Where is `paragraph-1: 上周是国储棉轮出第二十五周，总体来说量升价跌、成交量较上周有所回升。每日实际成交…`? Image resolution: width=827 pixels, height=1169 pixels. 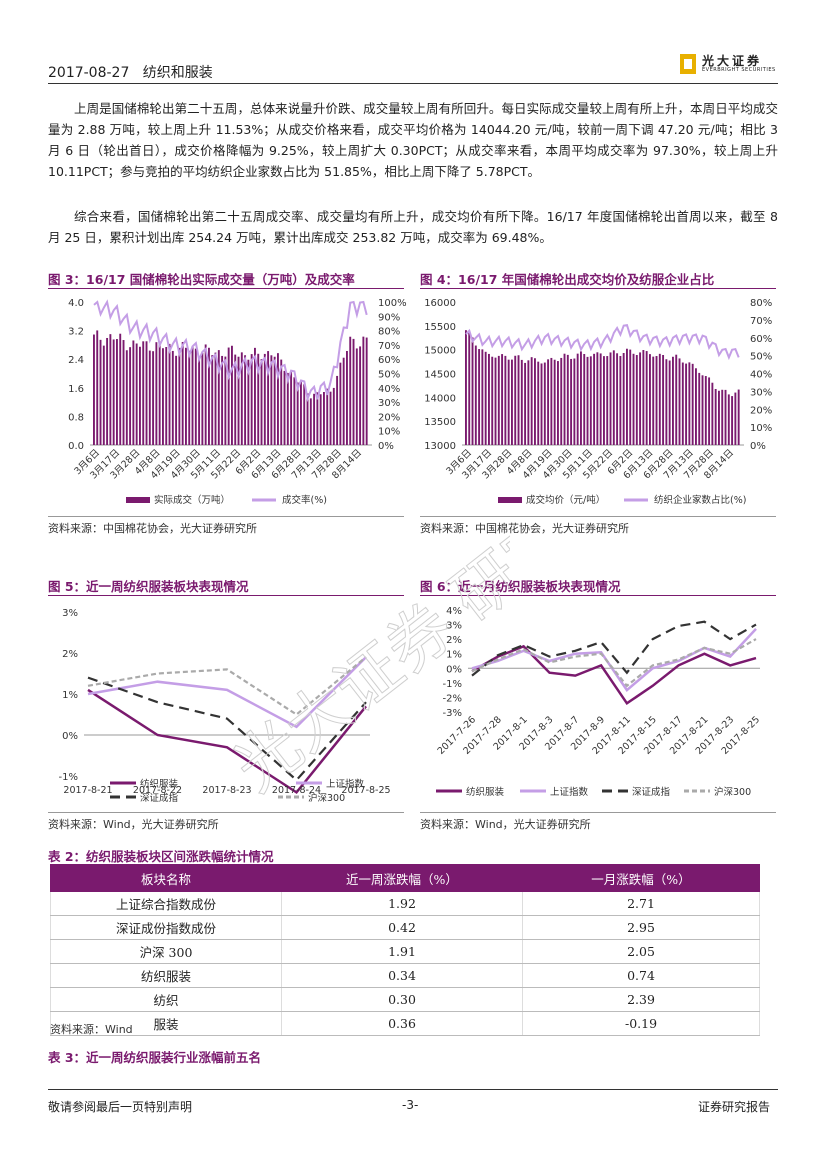 paragraph-1: 上周是国储棉轮出第二十五周，总体来说量升价跌、成交量较上周有所回升。每日实际成交… is located at coordinates (413, 140).